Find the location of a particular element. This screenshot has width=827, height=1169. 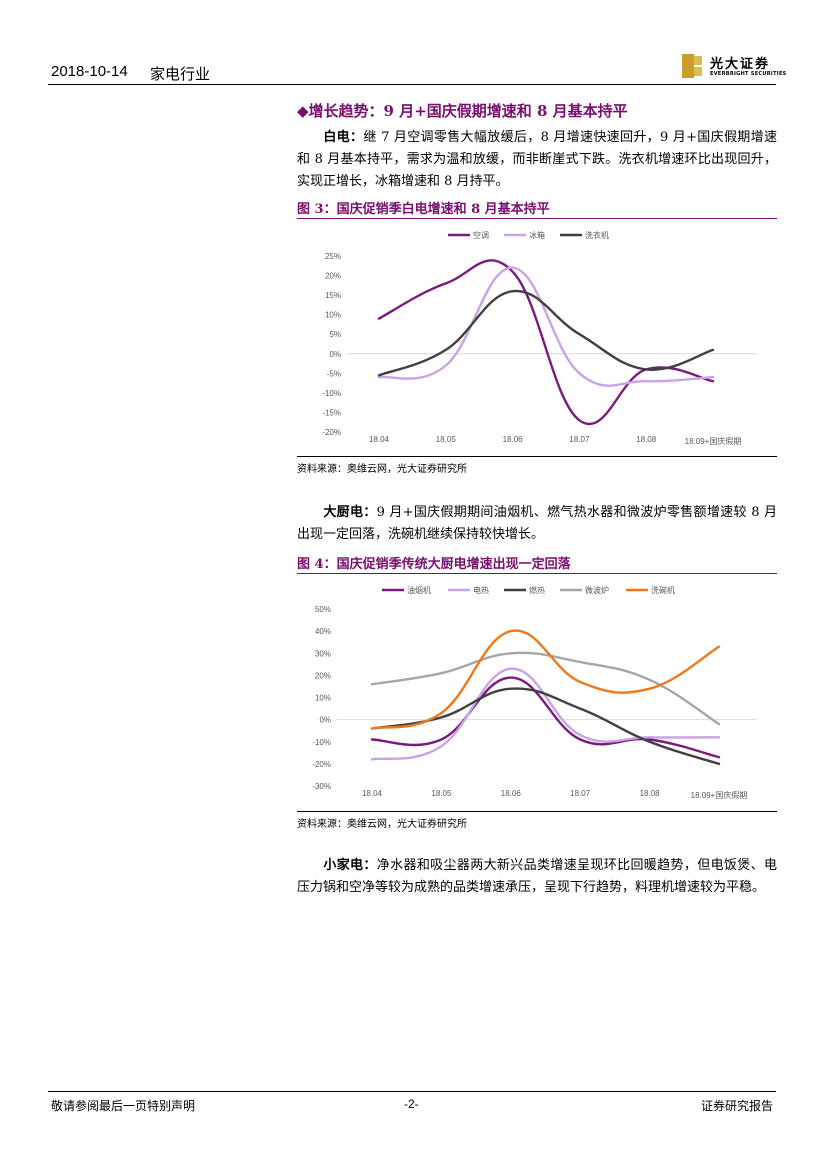

y-tick-label: 40% is located at coordinates (323, 631).